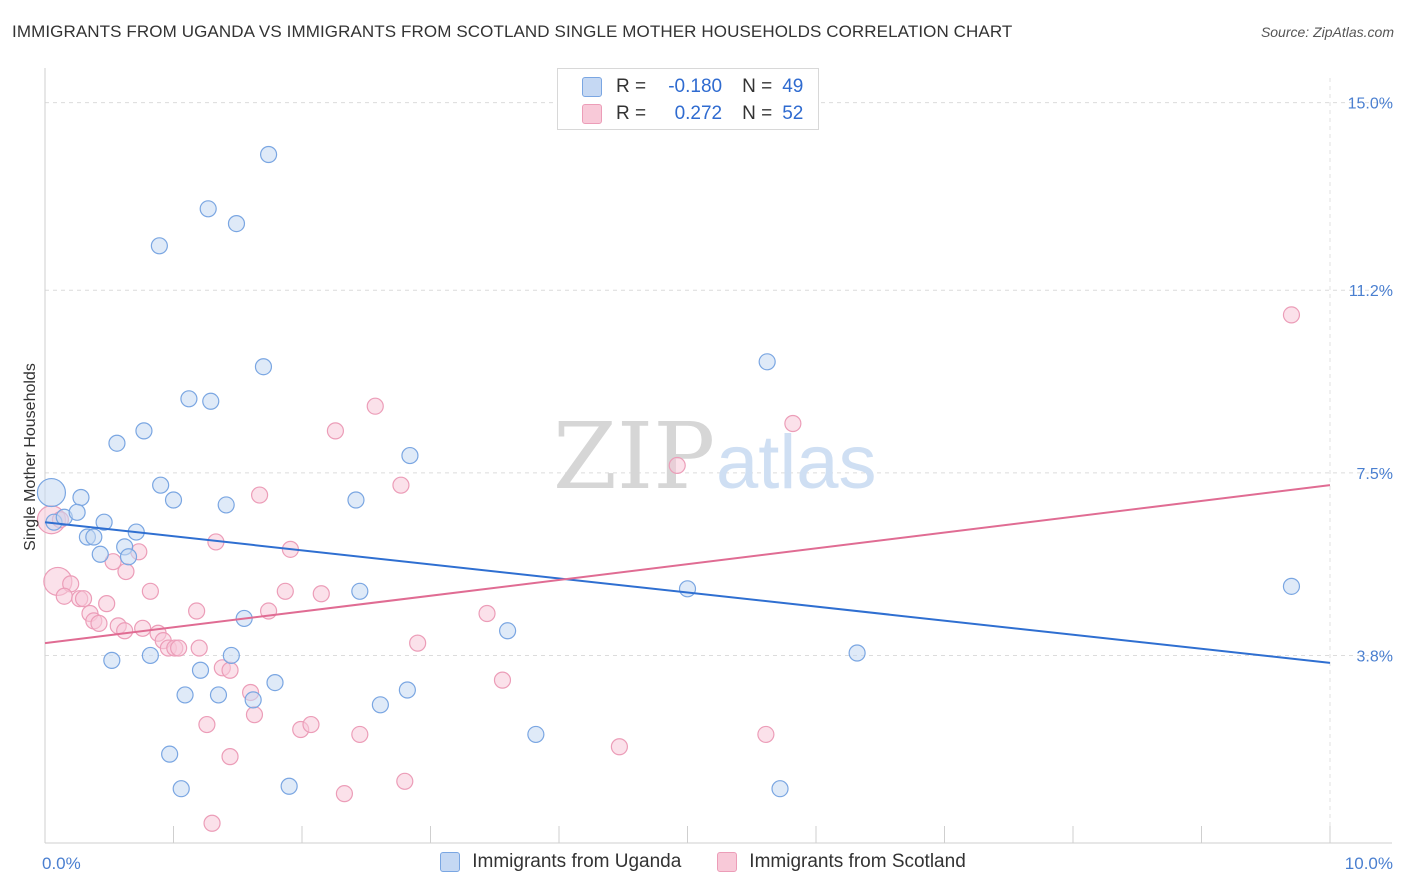 This screenshot has height=892, width=1406. I want to click on y-tick-labels: 3.8% 7.5% 11.2% 15.0%, so click(1370, 381).